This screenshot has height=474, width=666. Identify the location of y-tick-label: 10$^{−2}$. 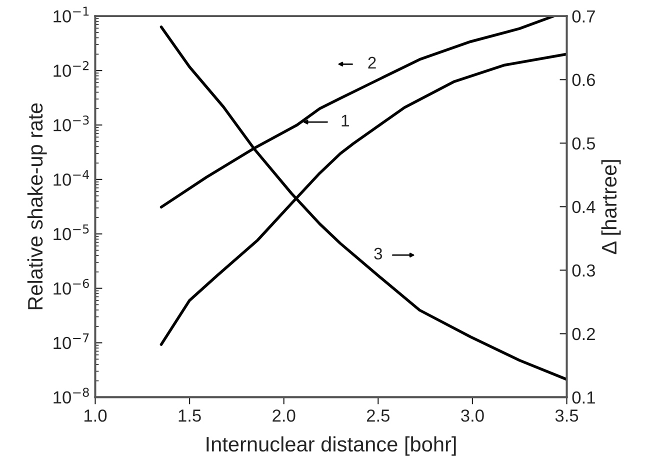
(71, 69).